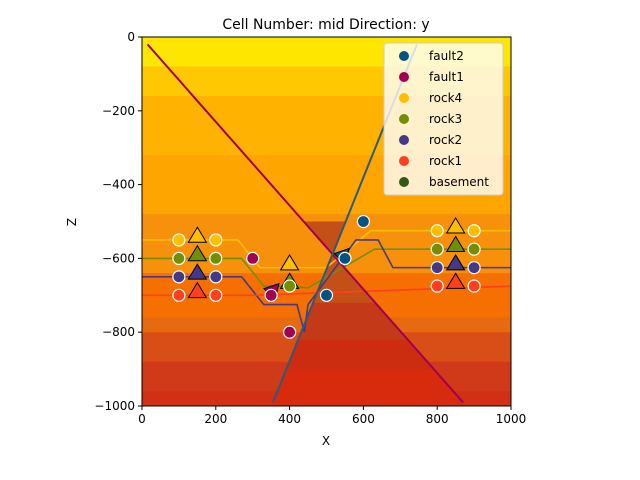 Image resolution: width=640 pixels, height=480 pixels. What do you see at coordinates (404, 161) in the screenshot?
I see `legend-marker-rock1` at bounding box center [404, 161].